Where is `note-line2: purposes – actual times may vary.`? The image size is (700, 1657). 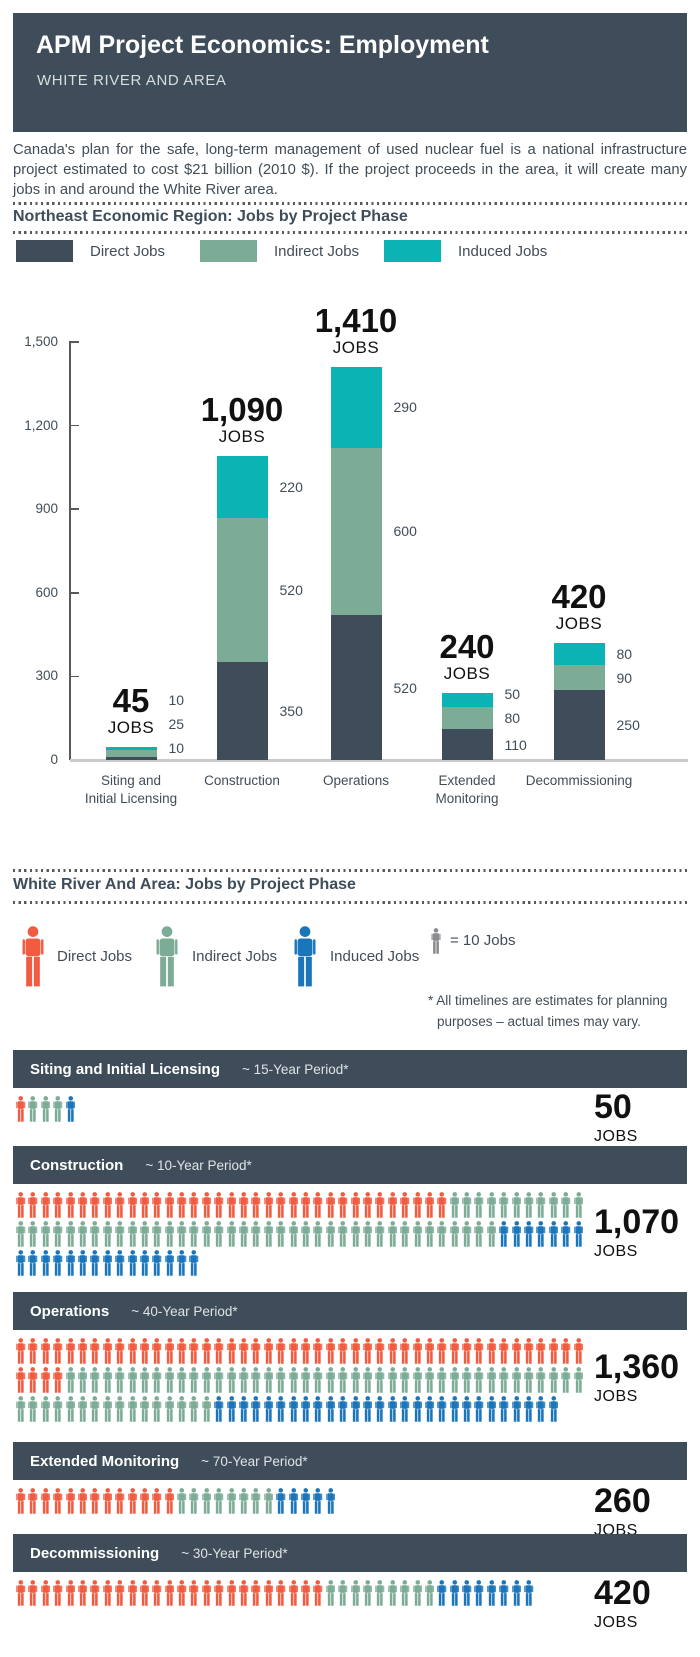 note-line2: purposes – actual times may vary. is located at coordinates (539, 1021).